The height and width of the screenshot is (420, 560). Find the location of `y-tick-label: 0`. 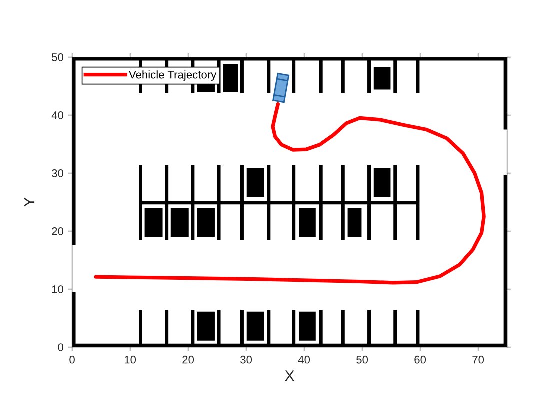

y-tick-label: 0 is located at coordinates (61, 348).